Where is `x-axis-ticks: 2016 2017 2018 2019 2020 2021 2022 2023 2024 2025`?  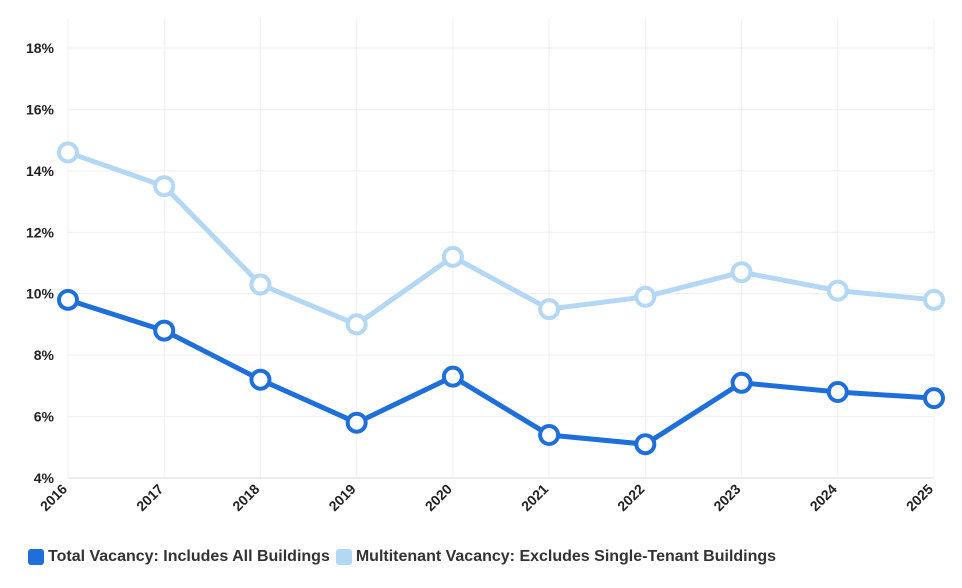
x-axis-ticks: 2016 2017 2018 2019 2020 2021 2022 2023 2024 2025 is located at coordinates (486, 497).